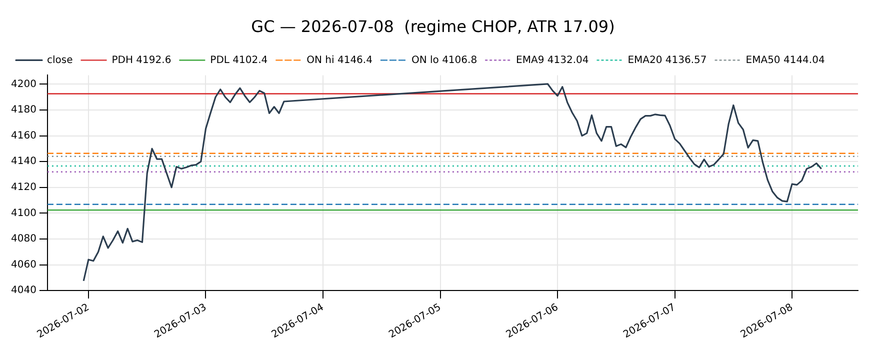 Image resolution: width=880 pixels, height=352 pixels. I want to click on legend-label: ON lo 4106.8, so click(444, 60).